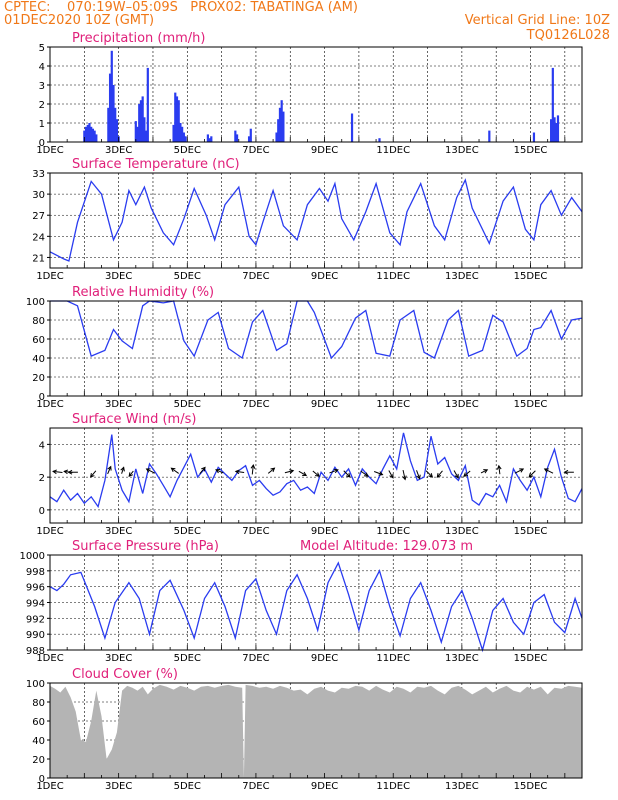 Image resolution: width=618 pixels, height=800 pixels. Describe the element at coordinates (316, 607) in the screenshot. I see `pres-series-line` at that location.